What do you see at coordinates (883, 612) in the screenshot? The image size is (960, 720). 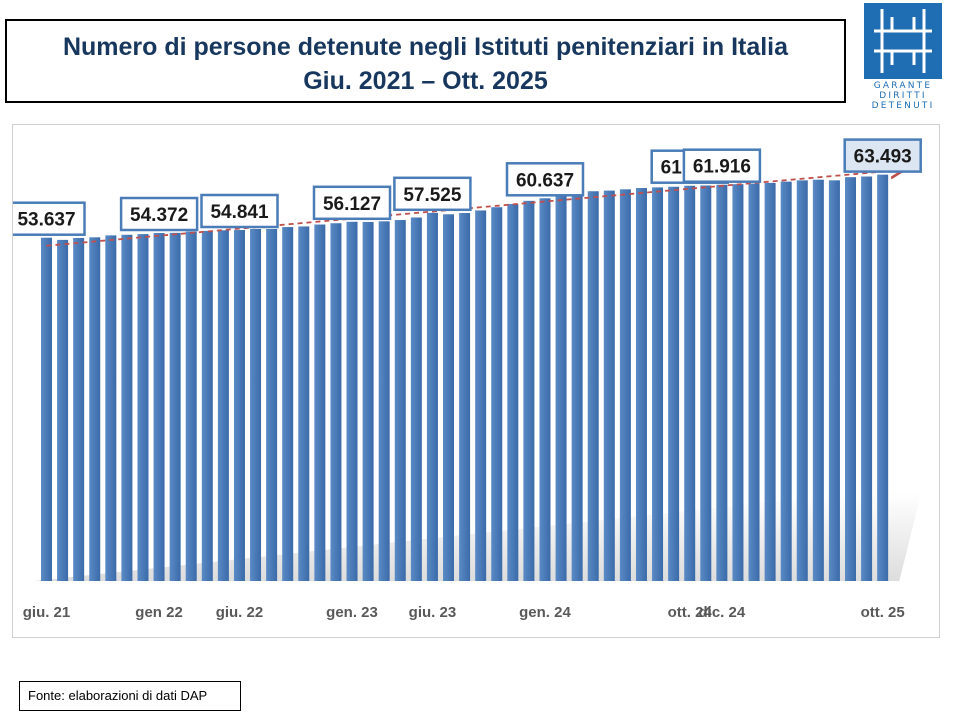 I see `x-tick-label: ott. 25` at bounding box center [883, 612].